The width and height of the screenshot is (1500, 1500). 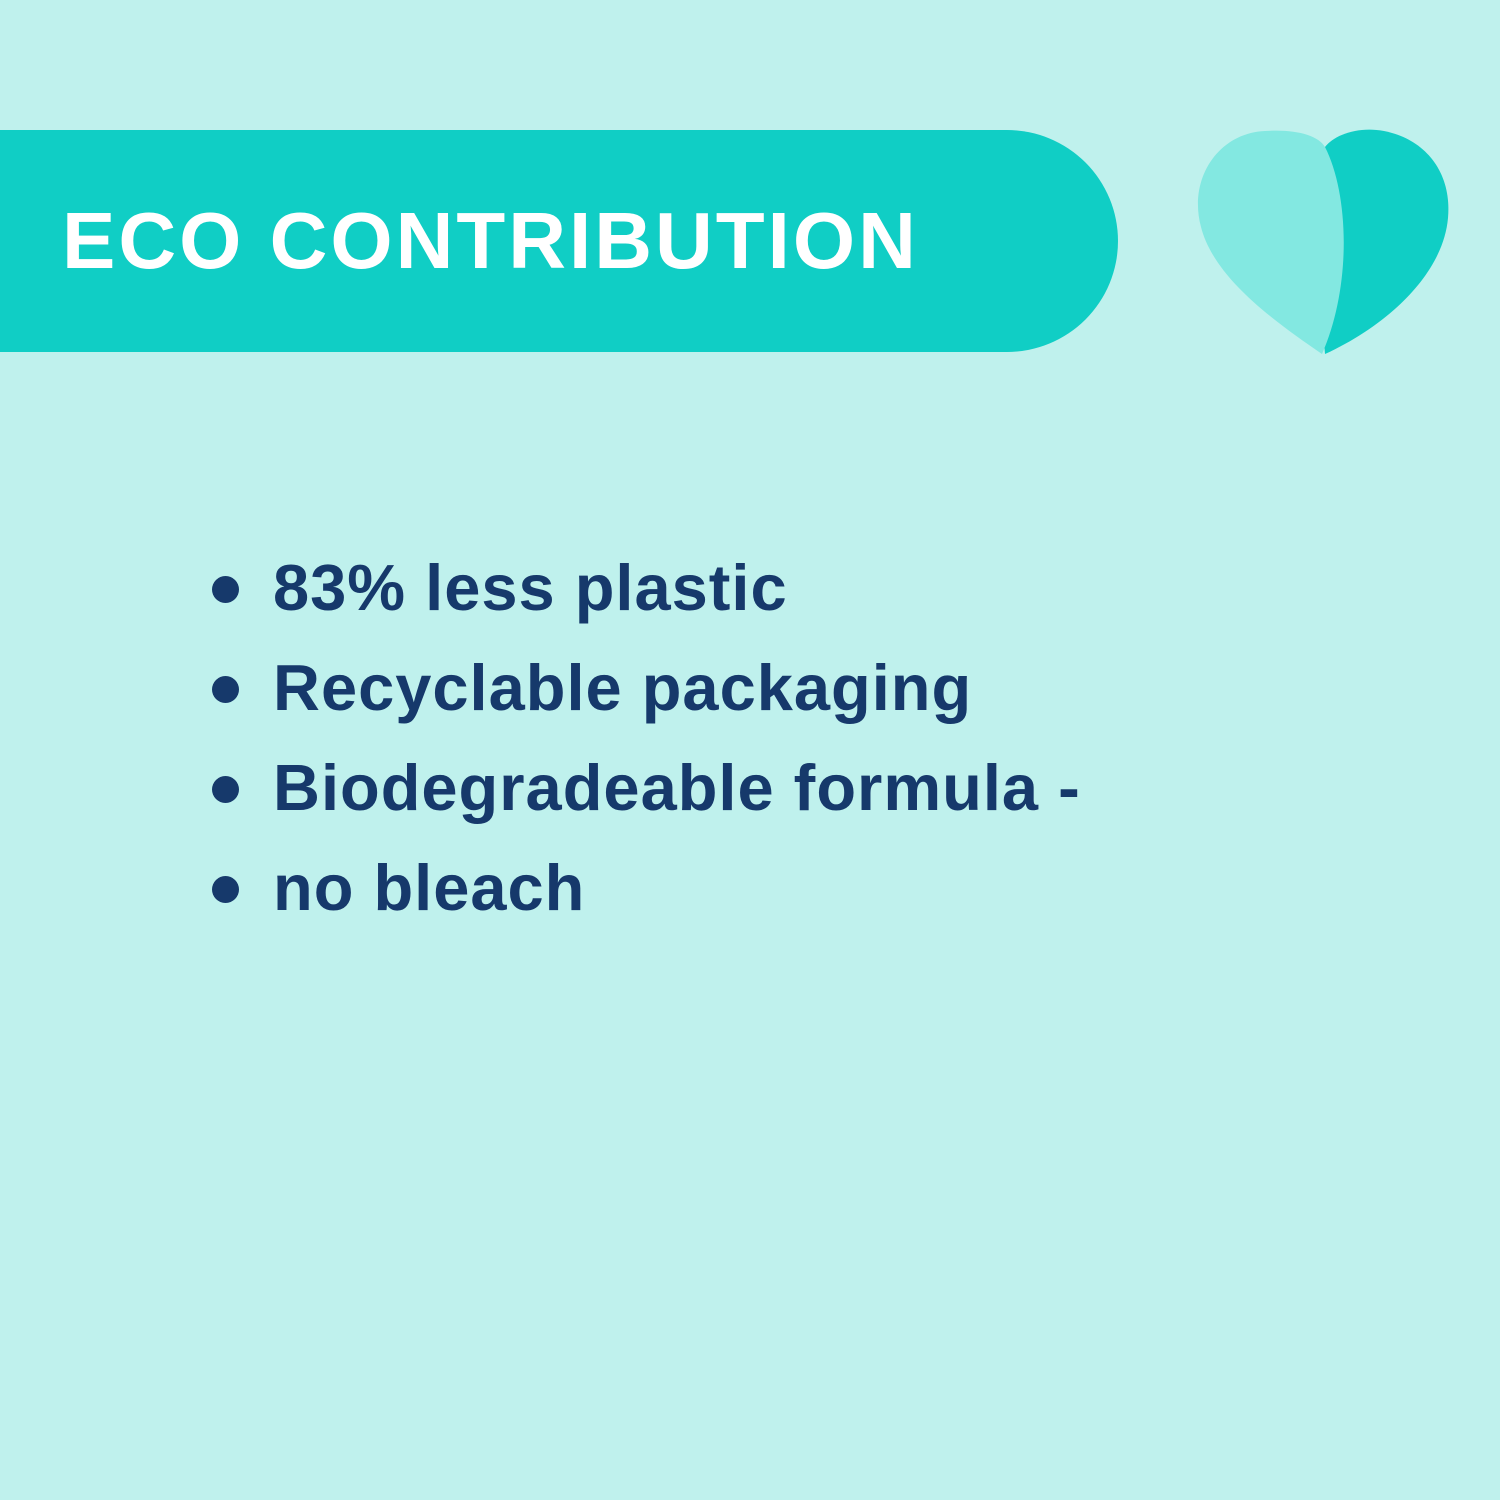 I want to click on list-item: Biodegradeable formula -, so click(x=646, y=787).